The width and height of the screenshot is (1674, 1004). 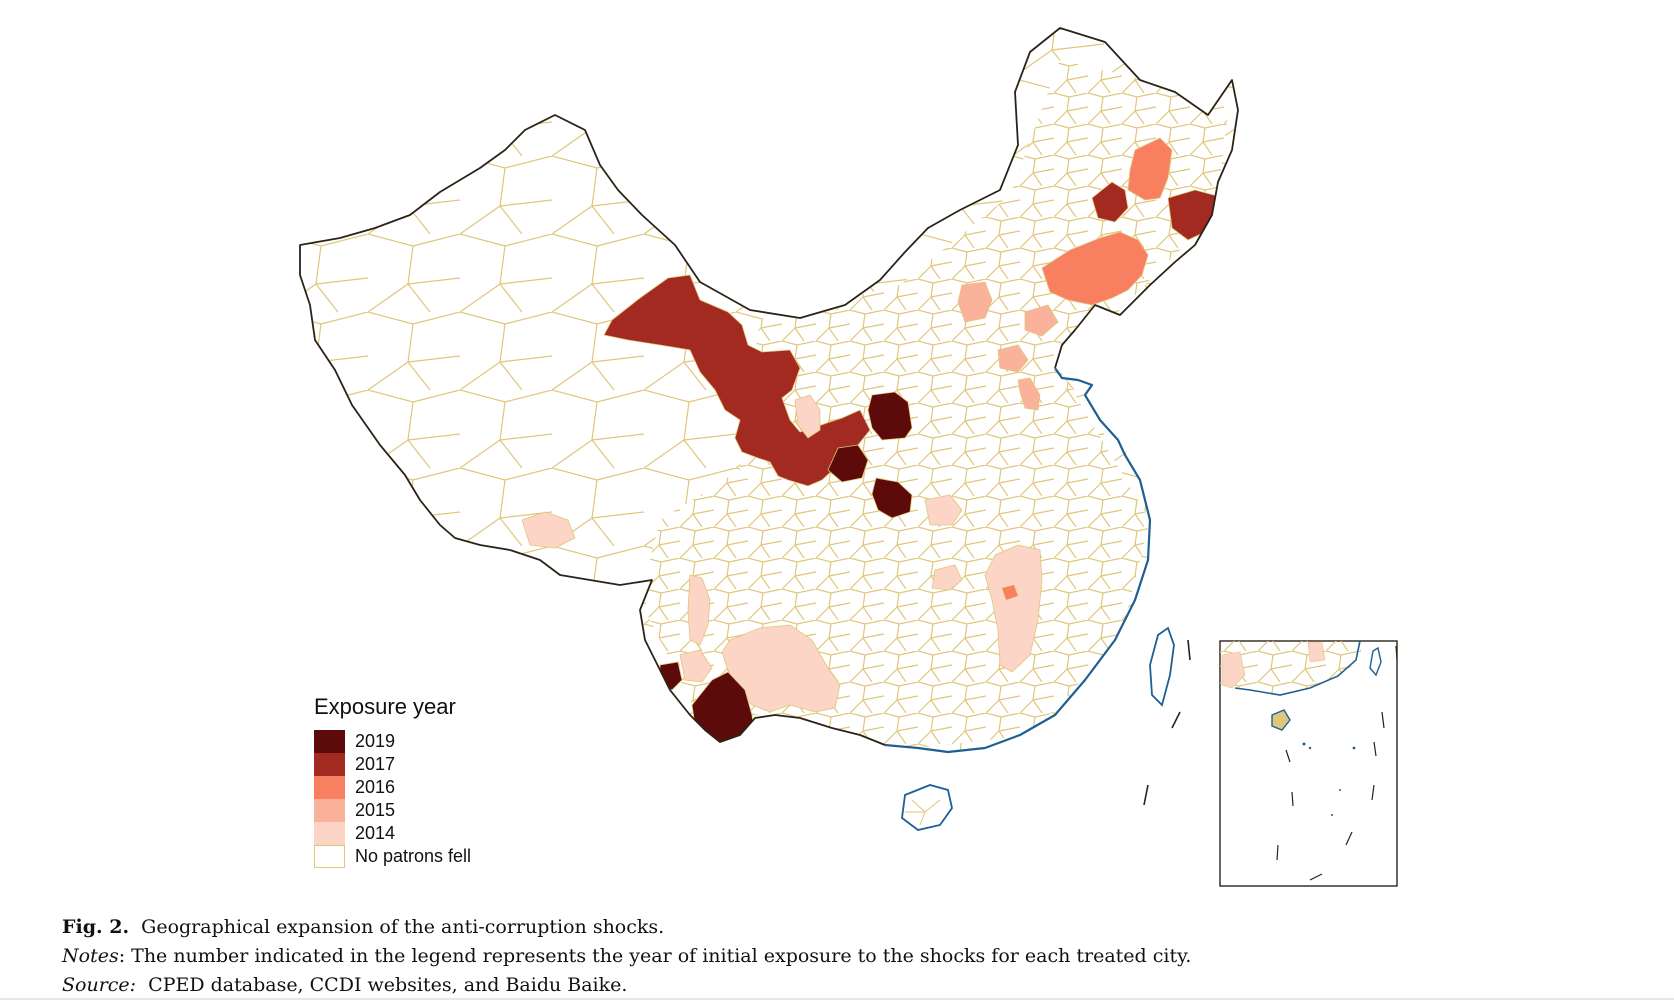 I want to click on region-2014-yunnan-west, so click(x=696, y=666).